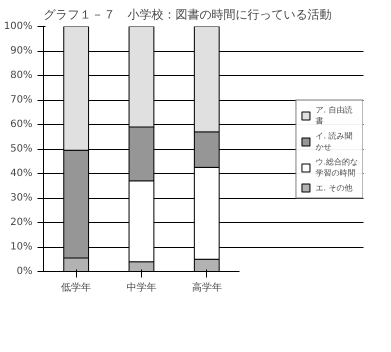  Describe the element at coordinates (21, 51) in the screenshot. I see `y-tick-label: 90%` at that location.